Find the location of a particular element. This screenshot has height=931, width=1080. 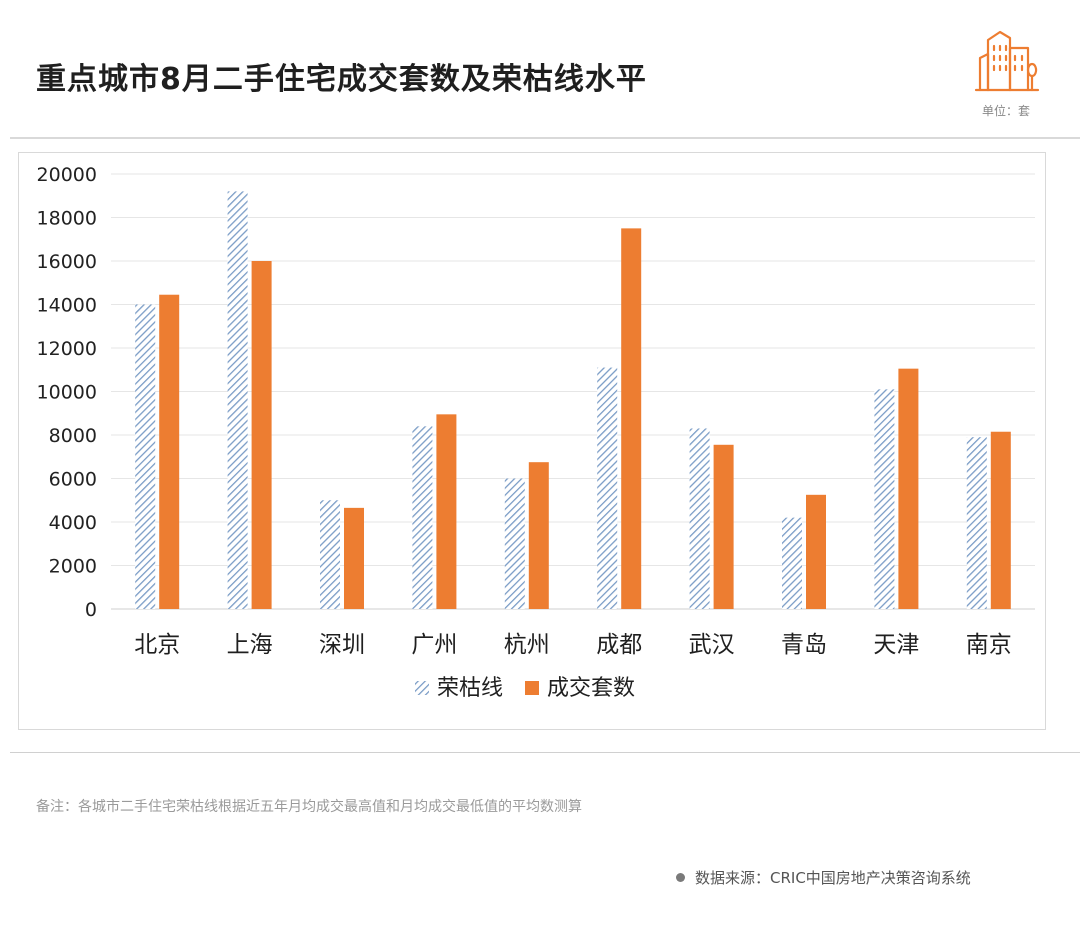

building-icon is located at coordinates (1007, 61).